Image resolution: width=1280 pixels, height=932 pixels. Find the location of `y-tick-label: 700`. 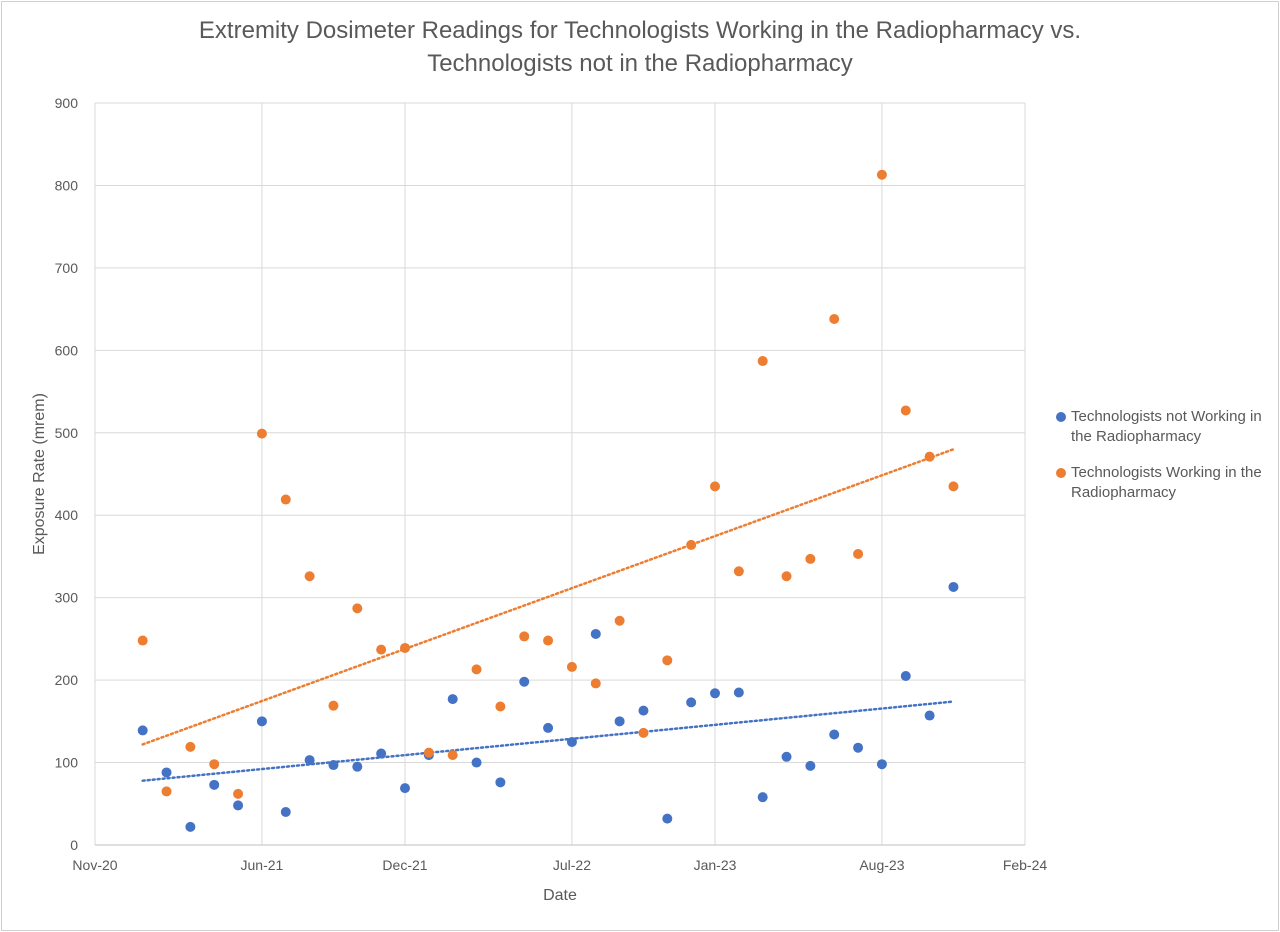

y-tick-label: 700 is located at coordinates (67, 268).